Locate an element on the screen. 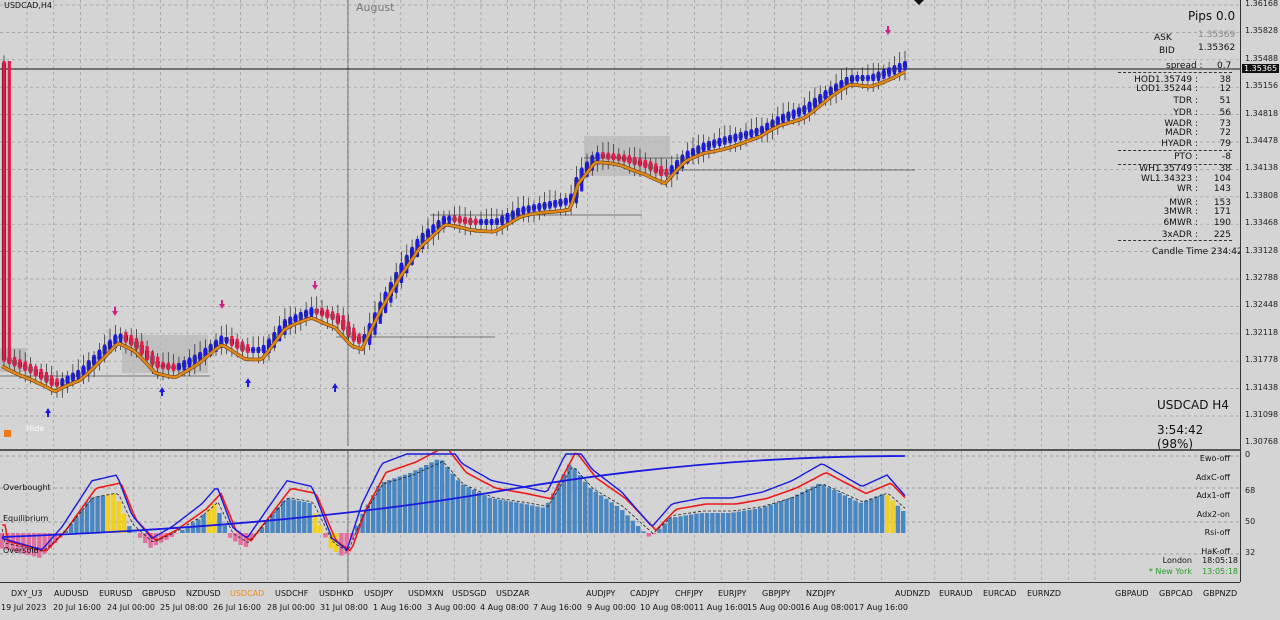 This screenshot has width=1280, height=620. info-row-label: WH1.35749 : is located at coordinates (1164, 169).